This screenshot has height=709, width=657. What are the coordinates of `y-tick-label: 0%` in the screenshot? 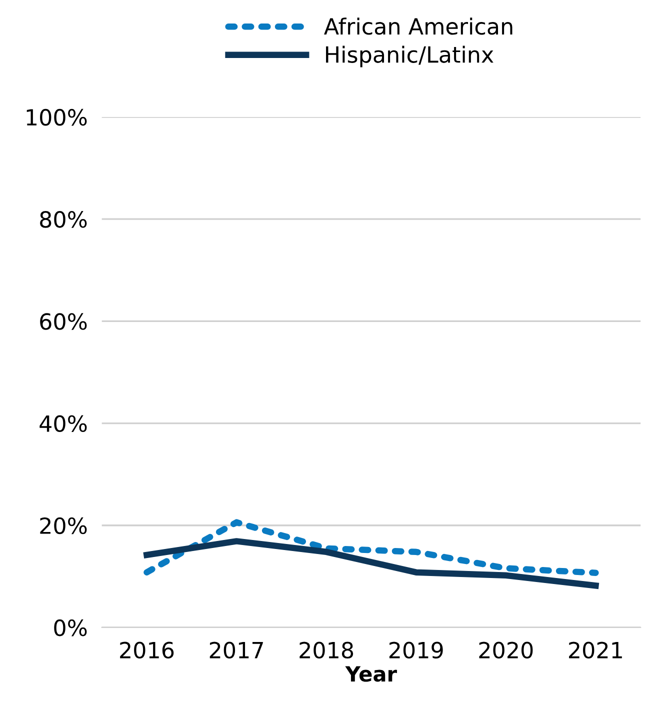 It's located at (70, 627).